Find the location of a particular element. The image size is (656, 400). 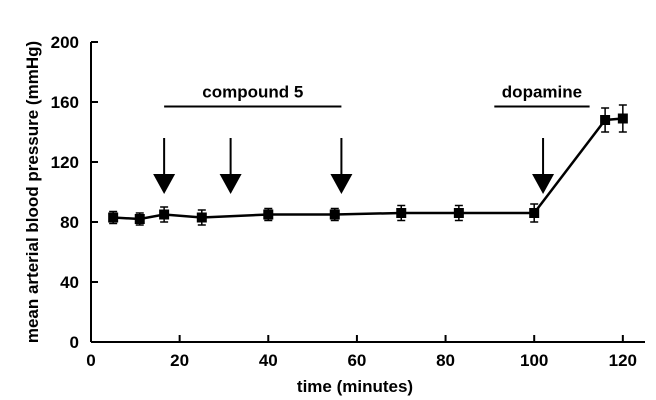

x-tick-label: 20 is located at coordinates (179, 360).